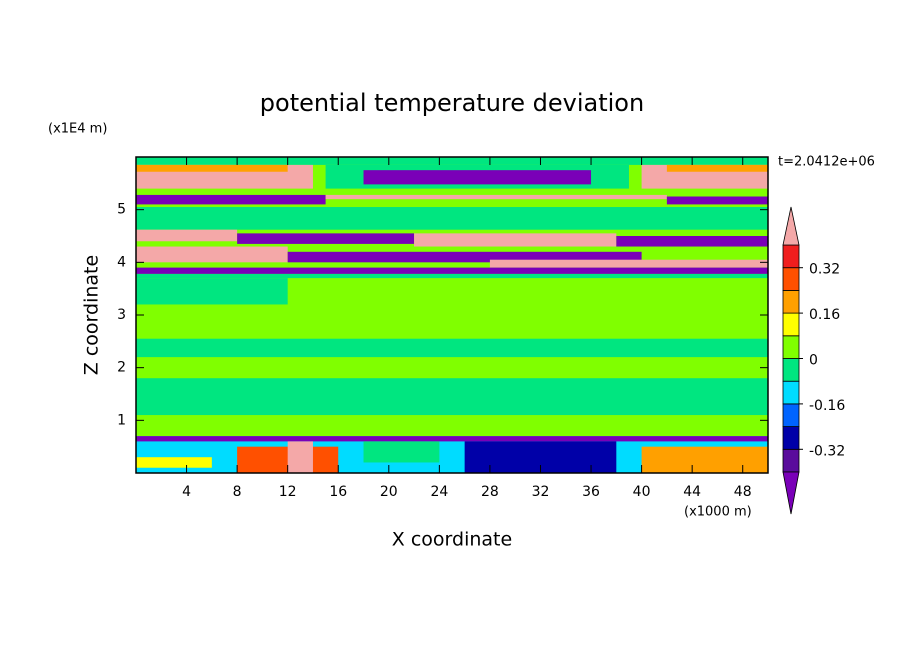 The image size is (904, 658). Describe the element at coordinates (121, 210) in the screenshot. I see `y-tick-label: 5` at that location.